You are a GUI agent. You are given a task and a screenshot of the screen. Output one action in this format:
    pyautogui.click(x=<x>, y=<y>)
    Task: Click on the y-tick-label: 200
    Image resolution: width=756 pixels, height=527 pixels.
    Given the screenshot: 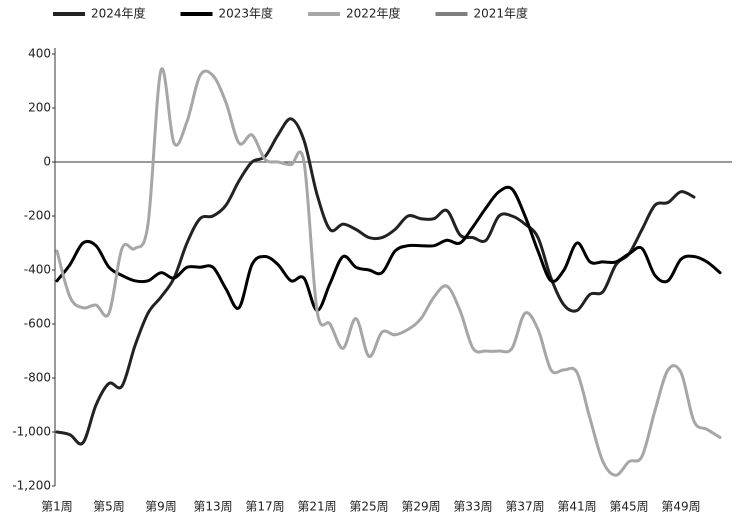 What is the action you would take?
    pyautogui.click(x=39, y=108)
    